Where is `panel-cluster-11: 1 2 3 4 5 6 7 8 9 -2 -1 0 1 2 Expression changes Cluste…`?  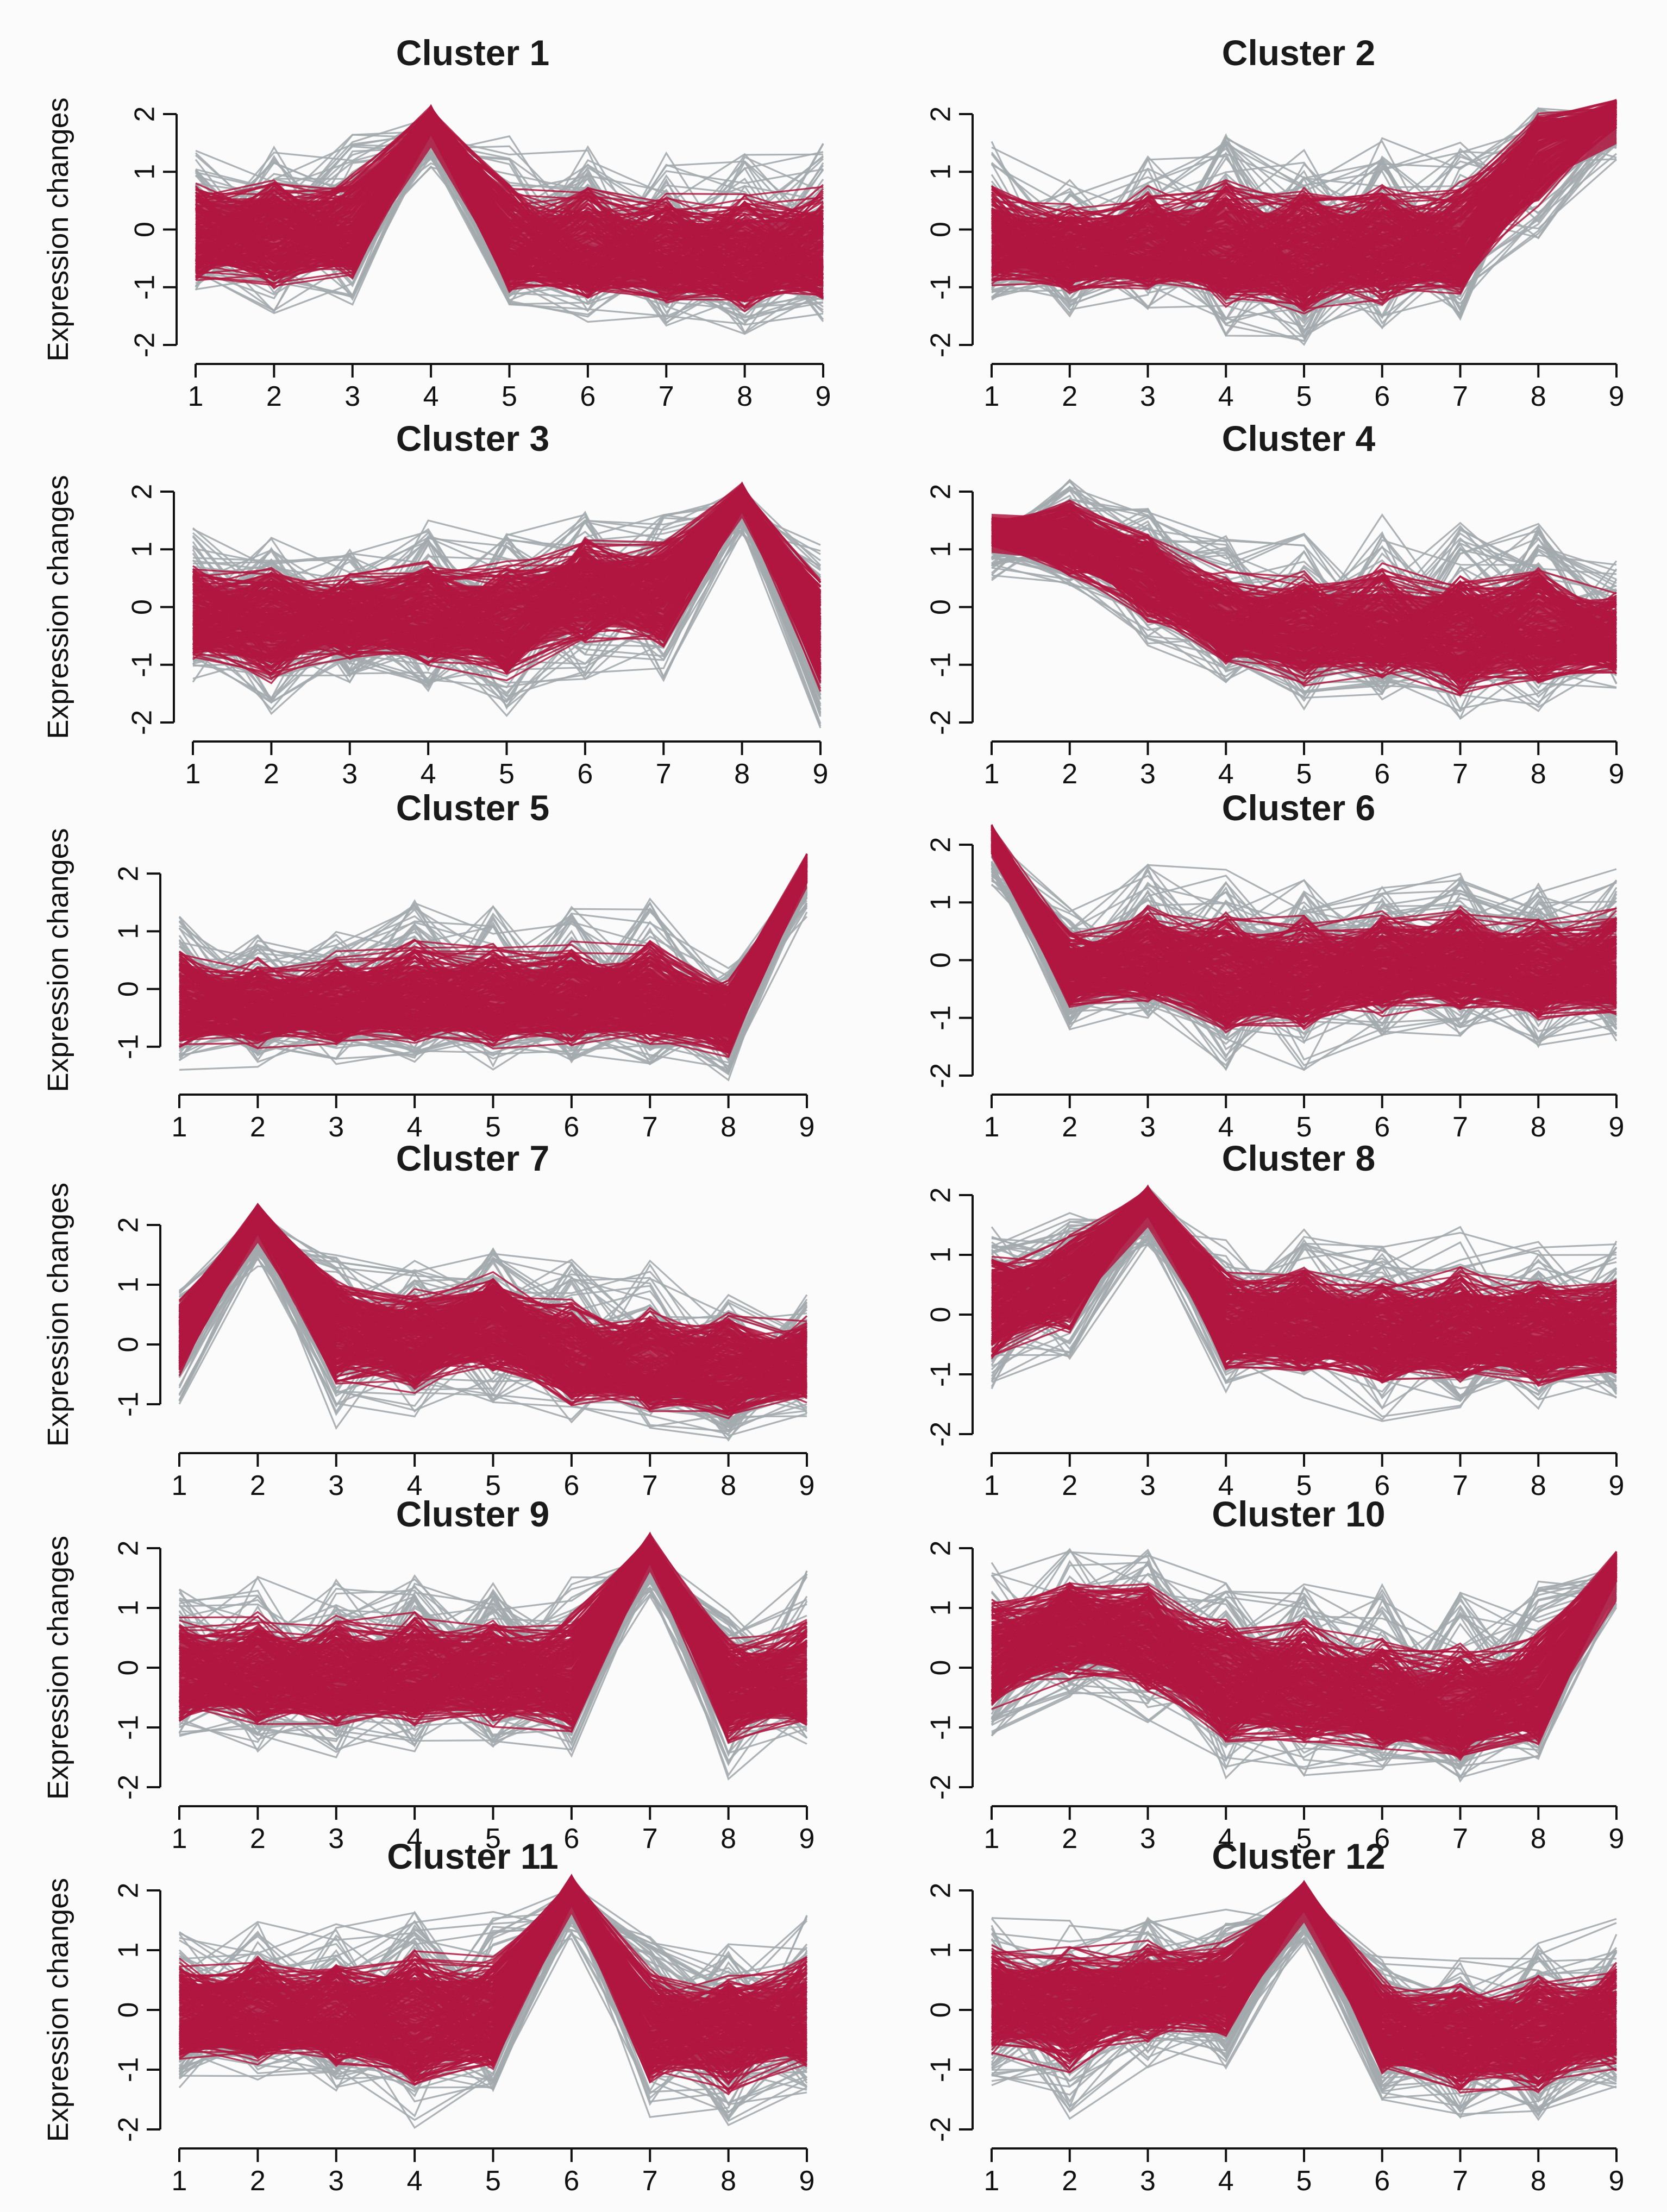
panel-cluster-11: 1 2 3 4 5 6 7 8 9 -2 -1 0 1 2 Expression changes Cluste… is located at coordinates (428, 2016).